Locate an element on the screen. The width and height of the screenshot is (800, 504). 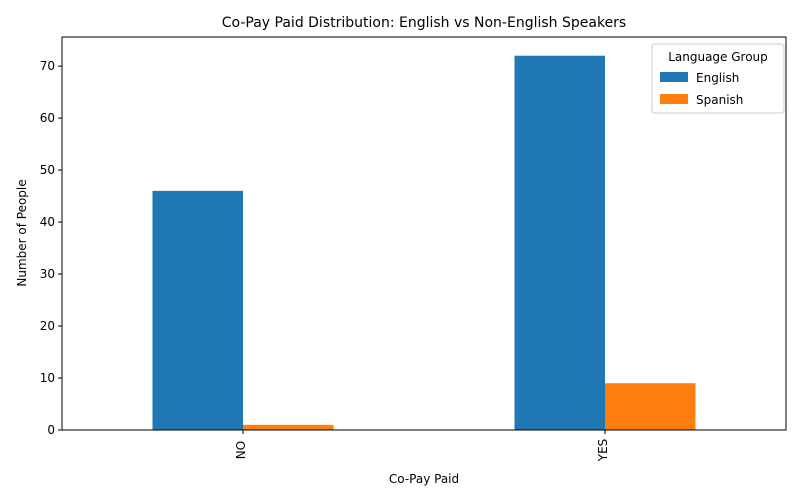
bar-english-no is located at coordinates (197, 310).